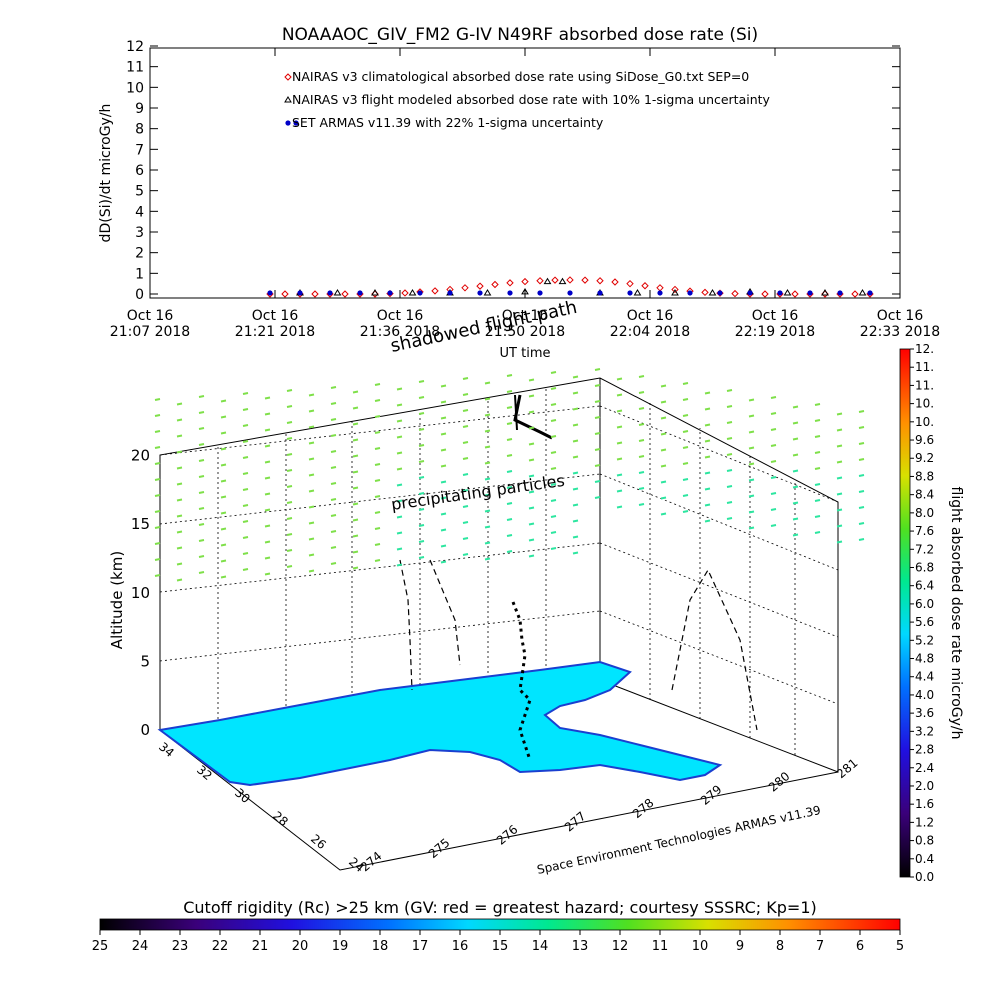 The image size is (1000, 1000). I want to click on dose-x-tick-time: 21:21 2018, so click(275, 332).